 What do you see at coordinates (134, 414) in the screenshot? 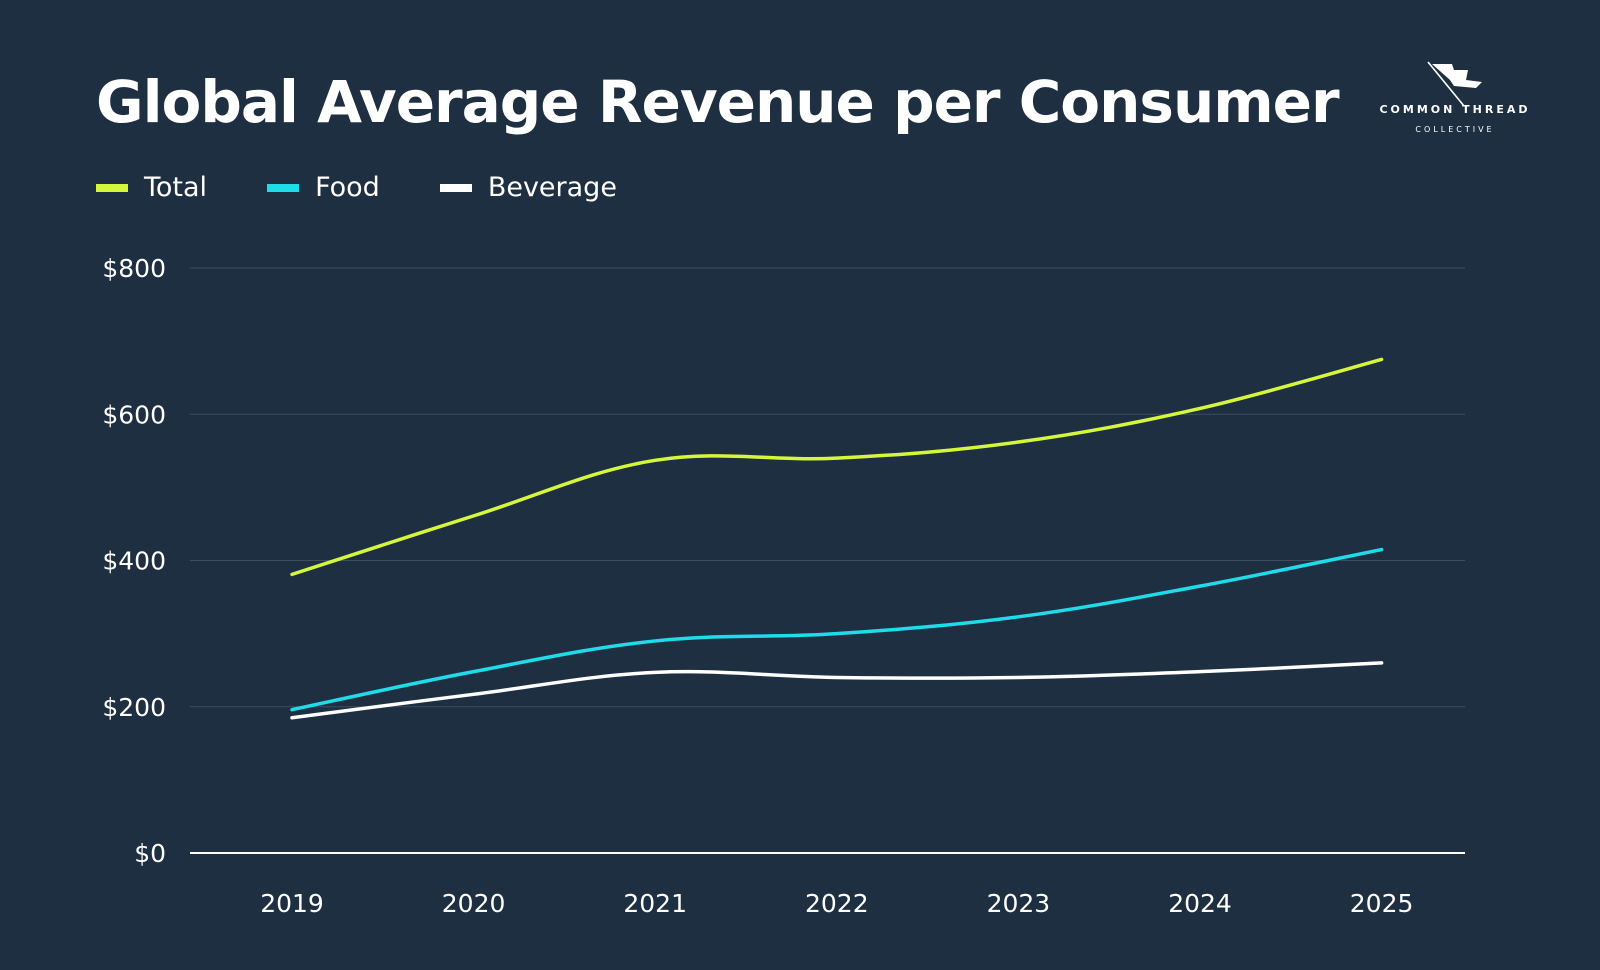
I see `y-tick-label: $600` at bounding box center [134, 414].